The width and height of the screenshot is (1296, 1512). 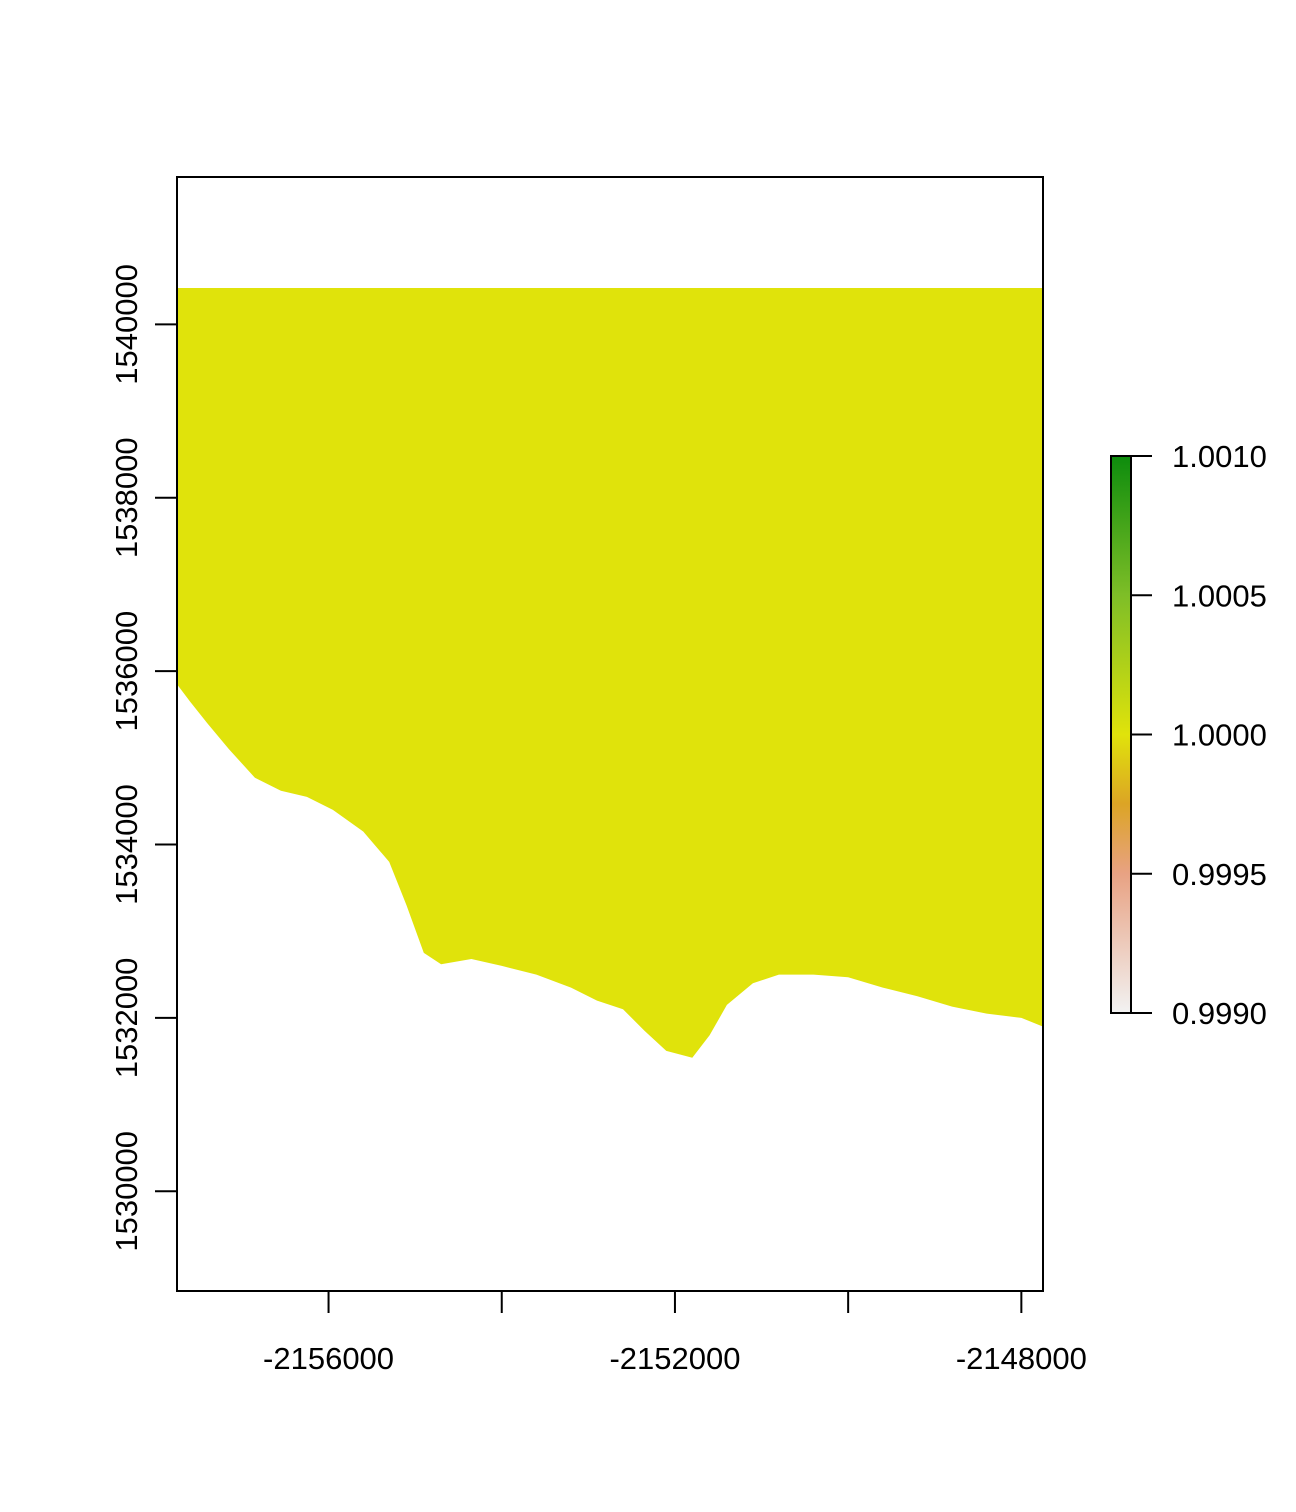 What do you see at coordinates (675, 1333) in the screenshot?
I see `x-axis: -2156000 -2152000 -2148000` at bounding box center [675, 1333].